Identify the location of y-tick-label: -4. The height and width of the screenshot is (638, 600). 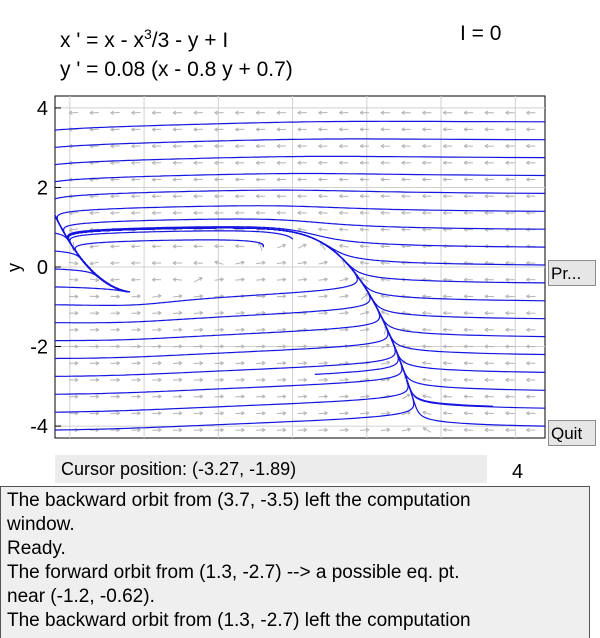
(39, 427).